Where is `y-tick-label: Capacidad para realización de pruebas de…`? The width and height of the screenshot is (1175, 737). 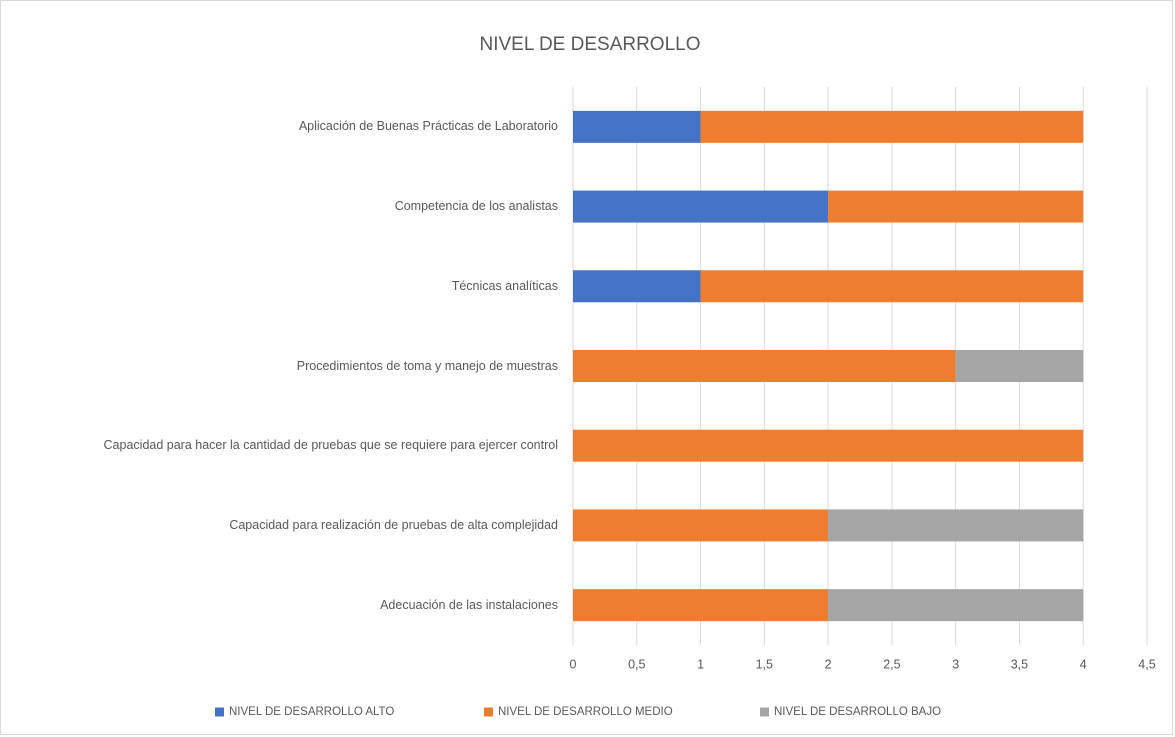
y-tick-label: Capacidad para realización de pruebas de… is located at coordinates (283, 525).